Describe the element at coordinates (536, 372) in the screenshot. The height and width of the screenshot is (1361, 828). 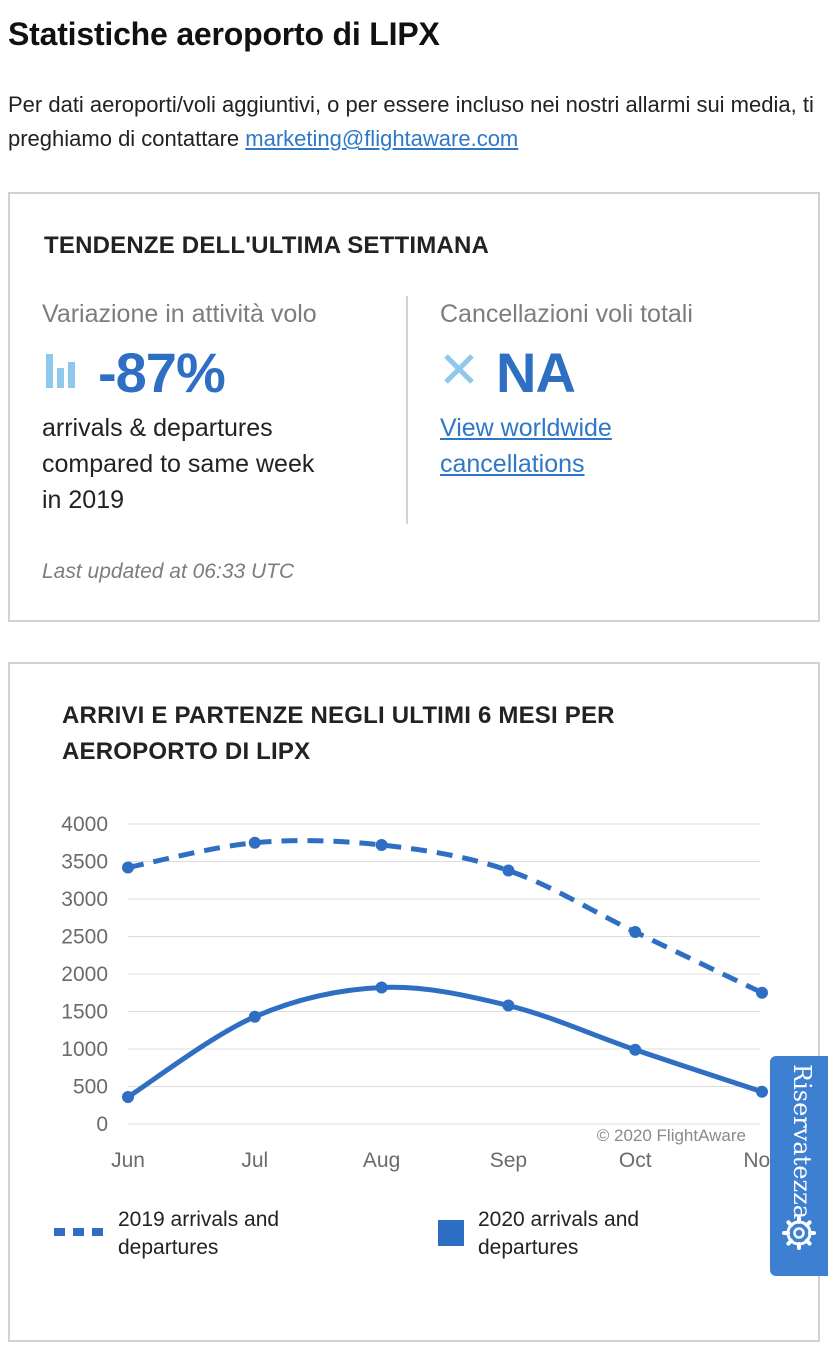
I see `cancellations-value: NA` at that location.